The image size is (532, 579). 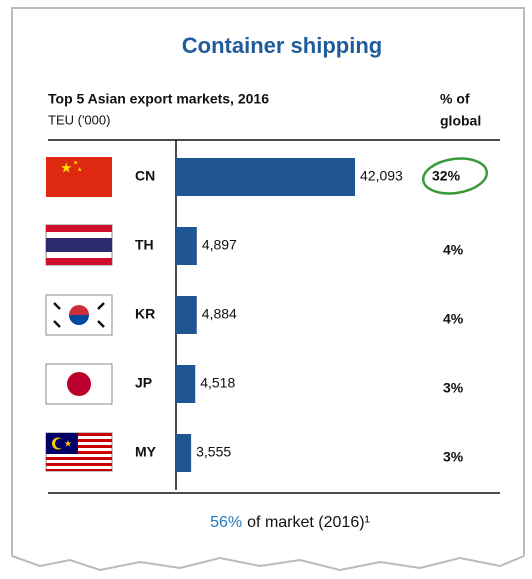 I want to click on category-label: TH, so click(x=144, y=245).